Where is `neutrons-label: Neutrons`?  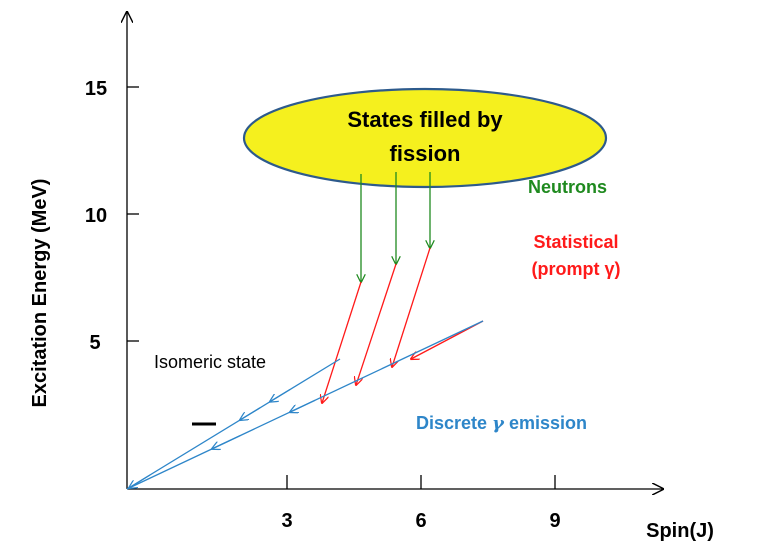 neutrons-label: Neutrons is located at coordinates (567, 187).